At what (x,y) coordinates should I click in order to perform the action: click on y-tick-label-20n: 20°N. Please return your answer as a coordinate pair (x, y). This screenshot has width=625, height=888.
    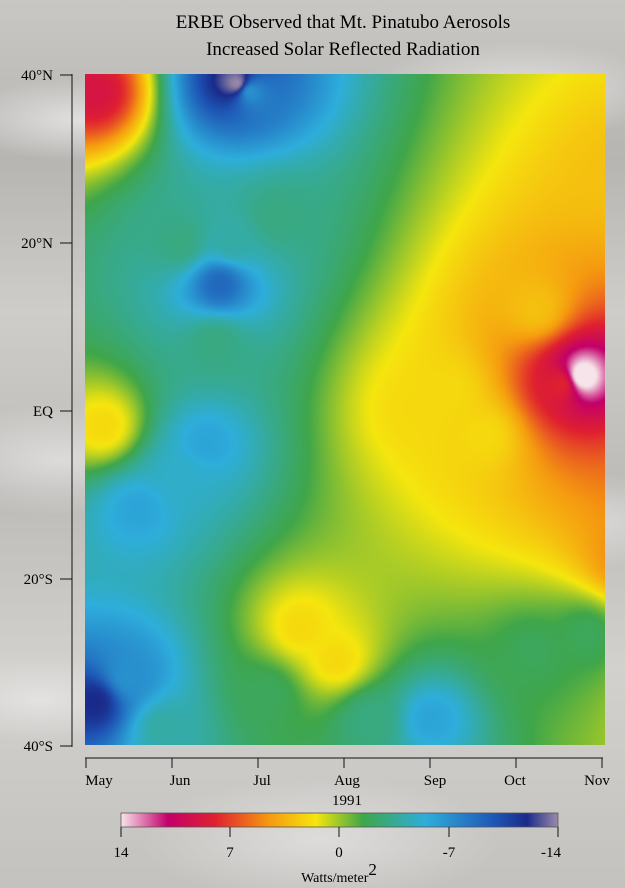
    Looking at the image, I should click on (37, 244).